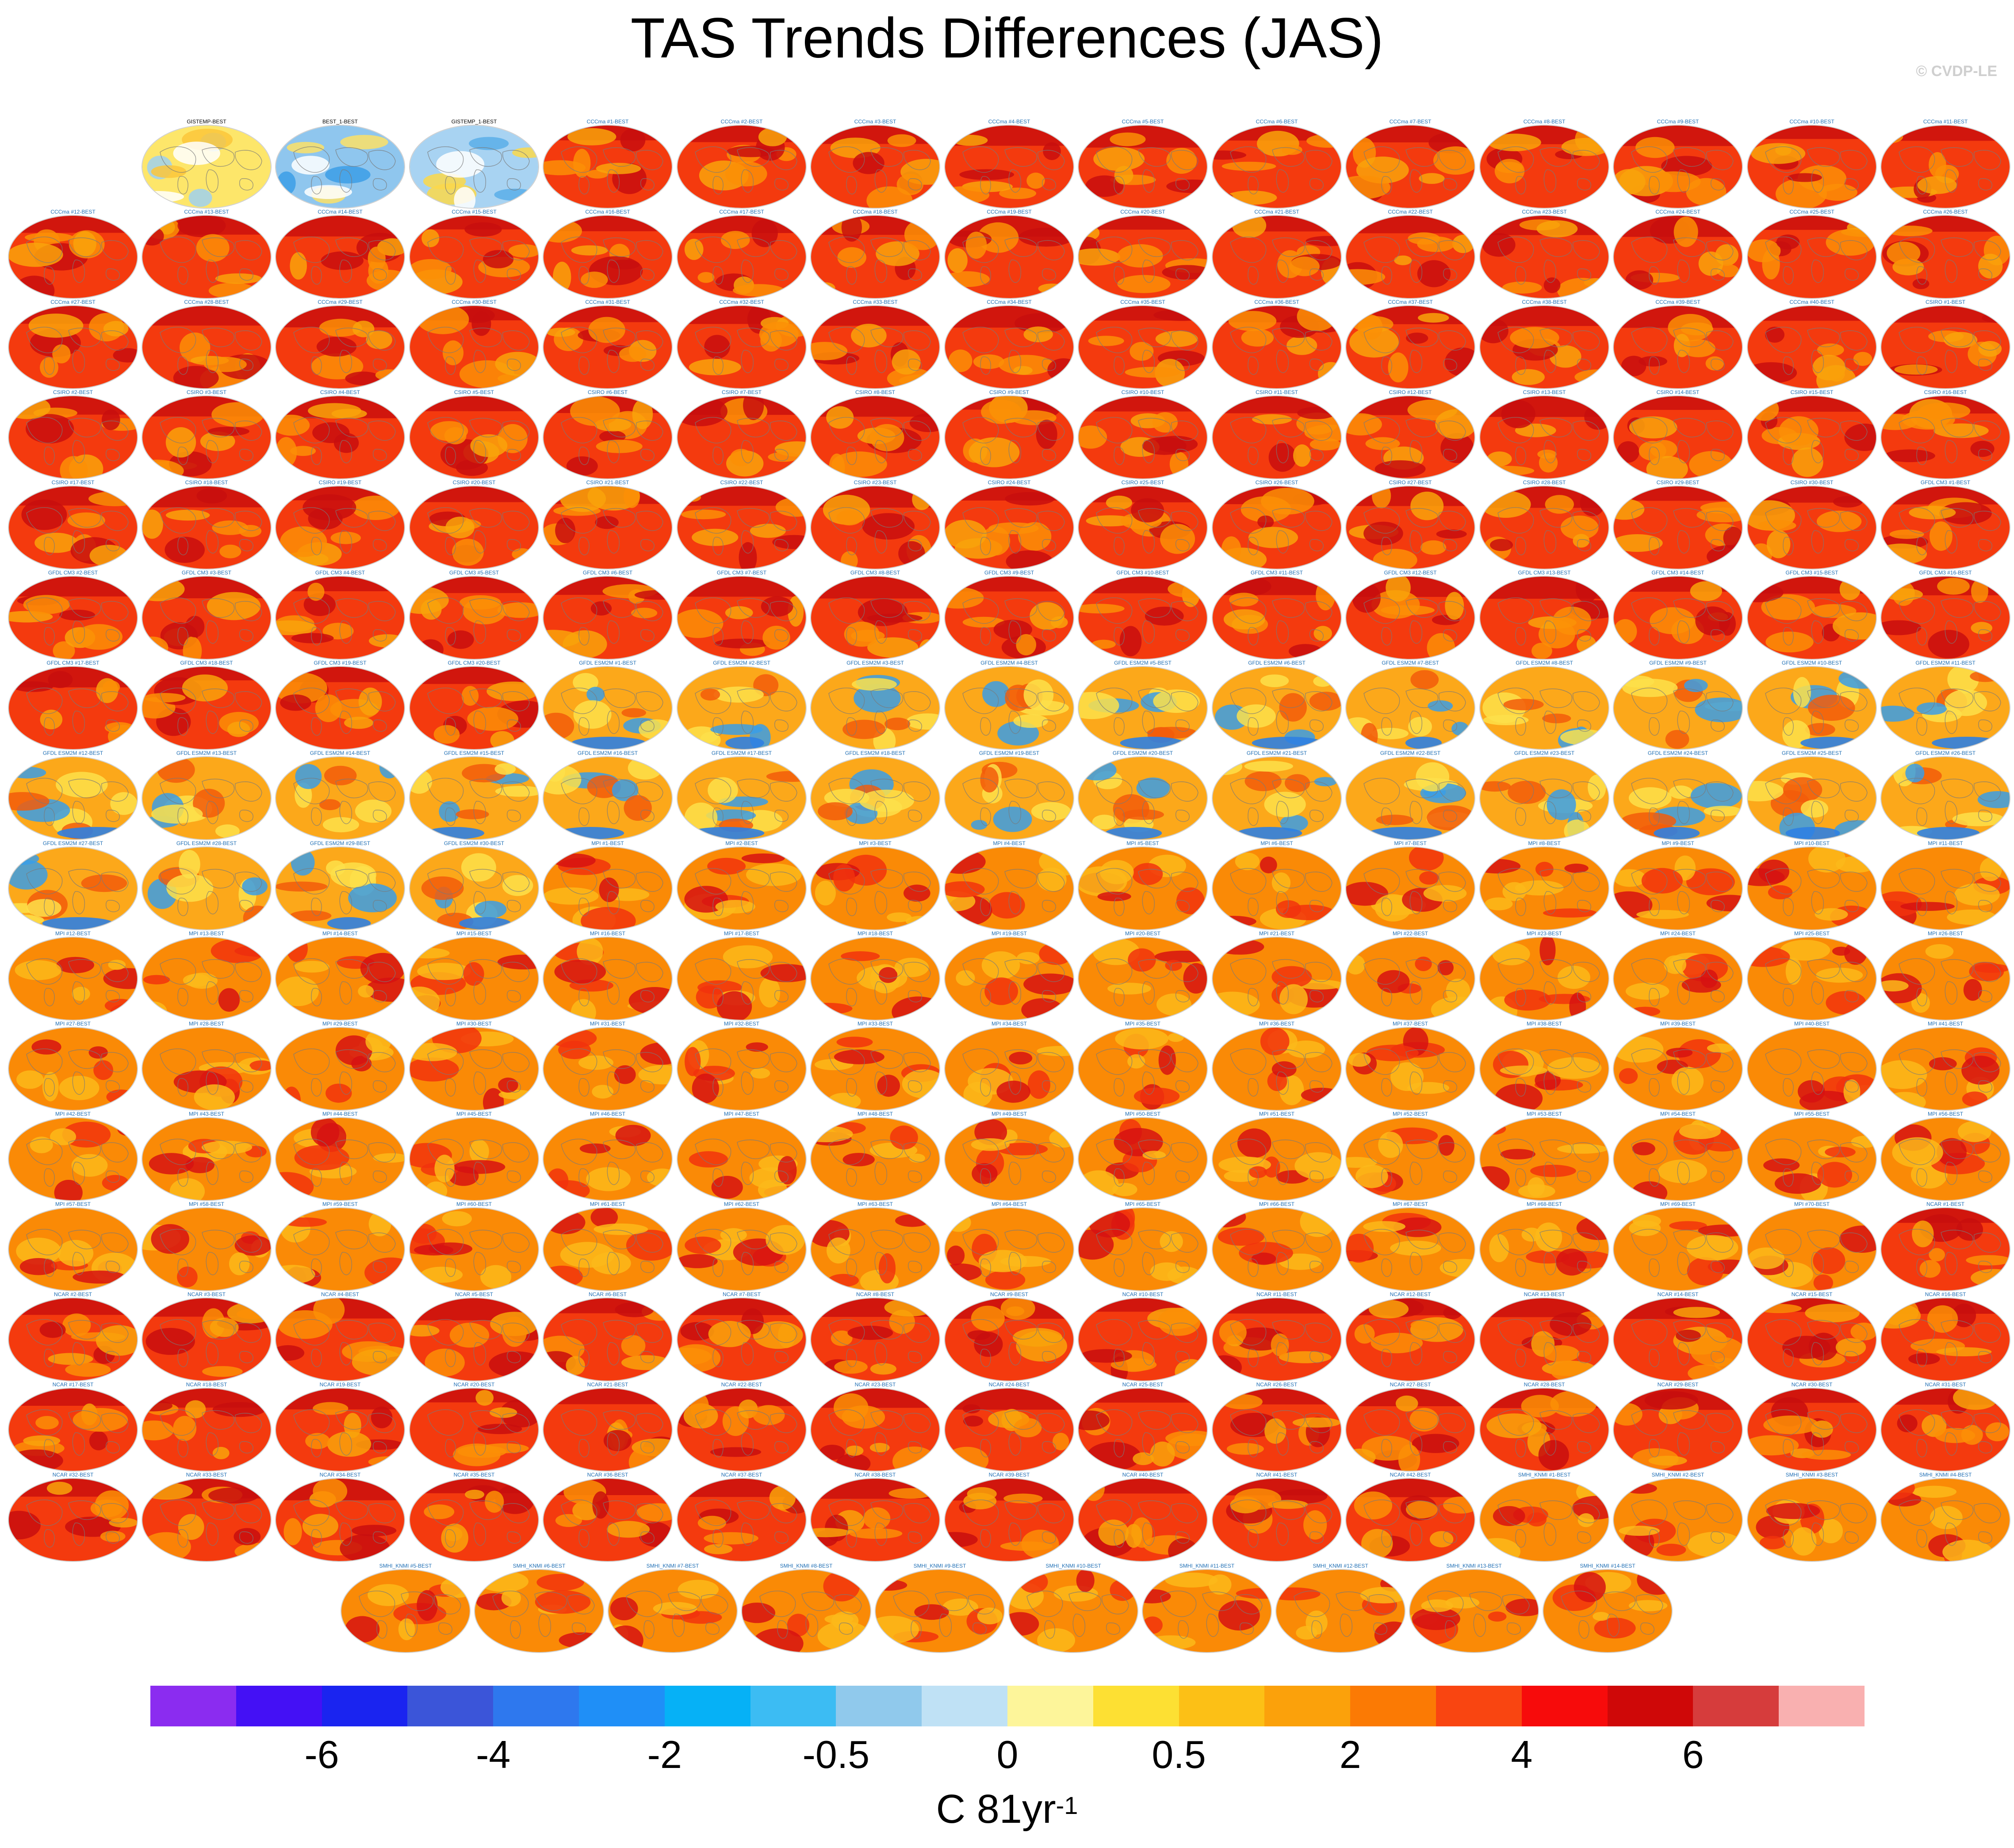 Image resolution: width=2014 pixels, height=1848 pixels. Describe the element at coordinates (206, 392) in the screenshot. I see `panel-label: CSIRO #3-BEST` at that location.